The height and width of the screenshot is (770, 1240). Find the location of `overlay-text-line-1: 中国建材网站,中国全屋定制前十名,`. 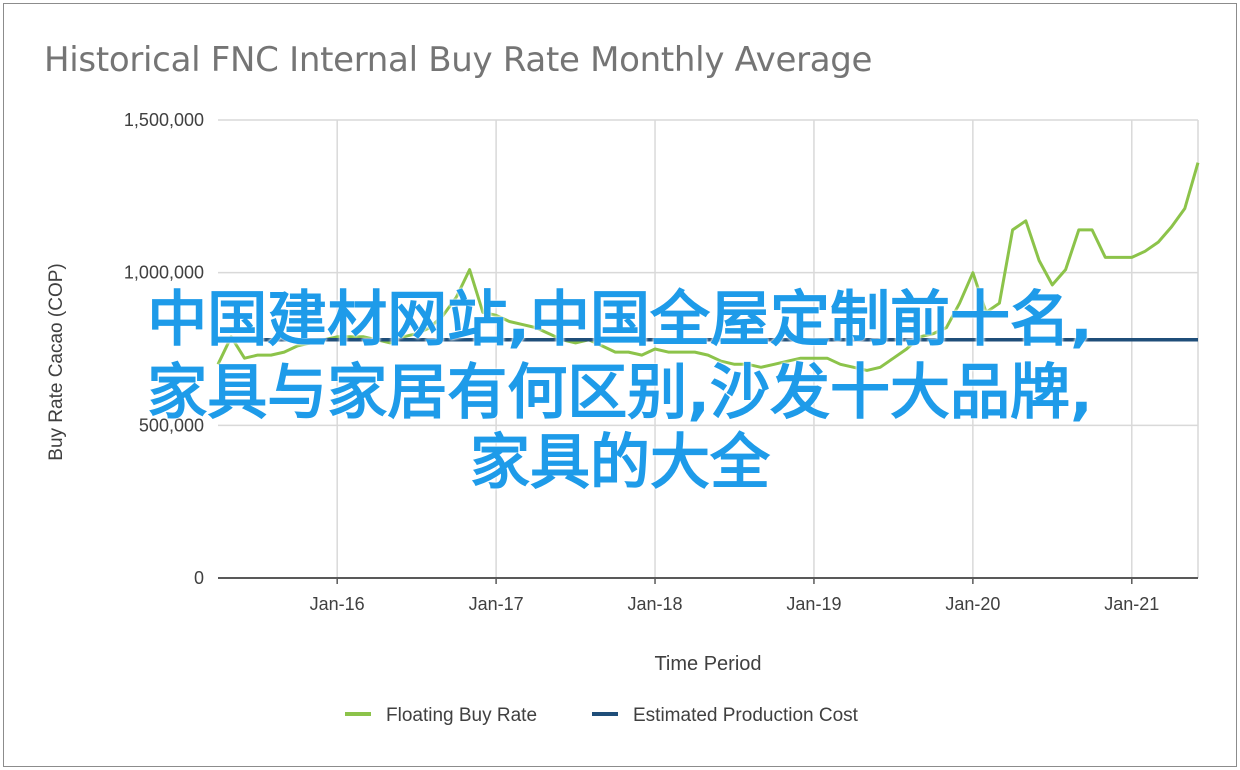

overlay-text-line-1: 中国建材网站,中国全屋定制前十名, is located at coordinates (620, 320).